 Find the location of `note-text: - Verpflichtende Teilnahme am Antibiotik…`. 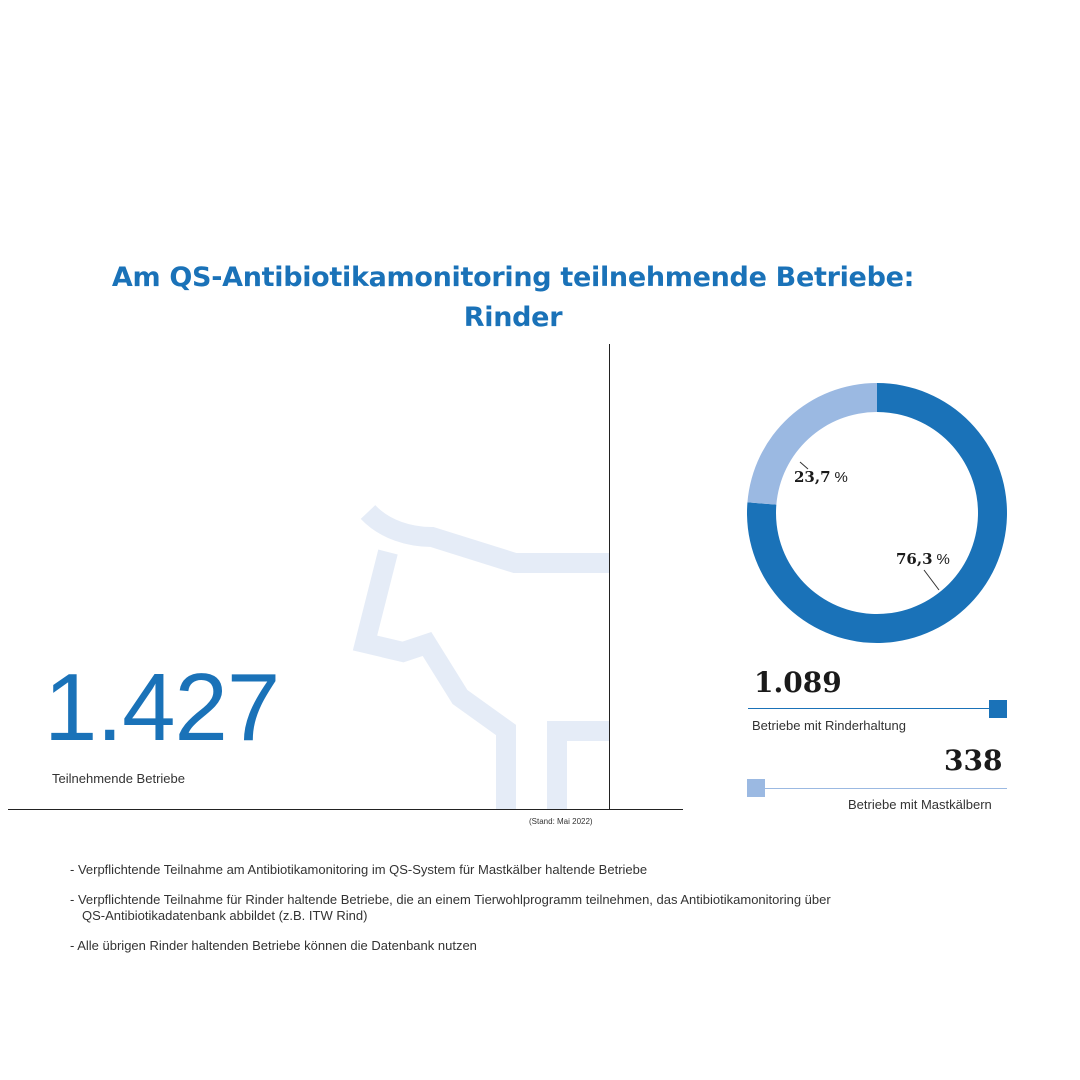

note-text: - Verpflichtende Teilnahme am Antibiotik… is located at coordinates (359, 869).